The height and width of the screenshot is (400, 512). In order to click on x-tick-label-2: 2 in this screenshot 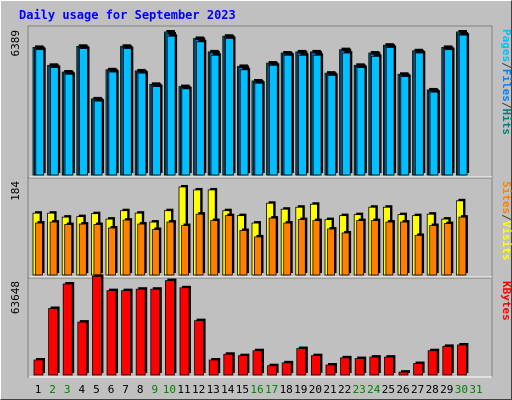, I will do `click(52, 389)`.